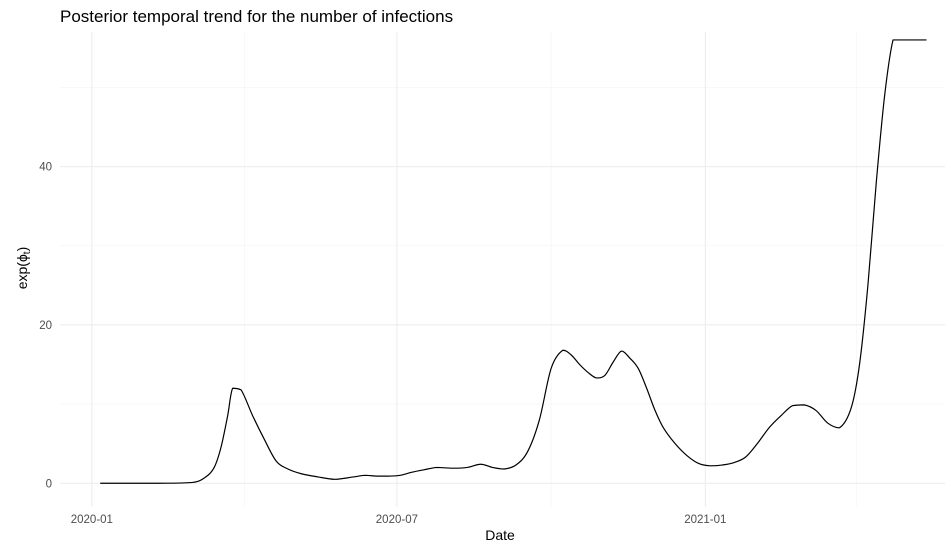  I want to click on x-tick-labels: 2020-01 2020-07 2021-01, so click(399, 520).